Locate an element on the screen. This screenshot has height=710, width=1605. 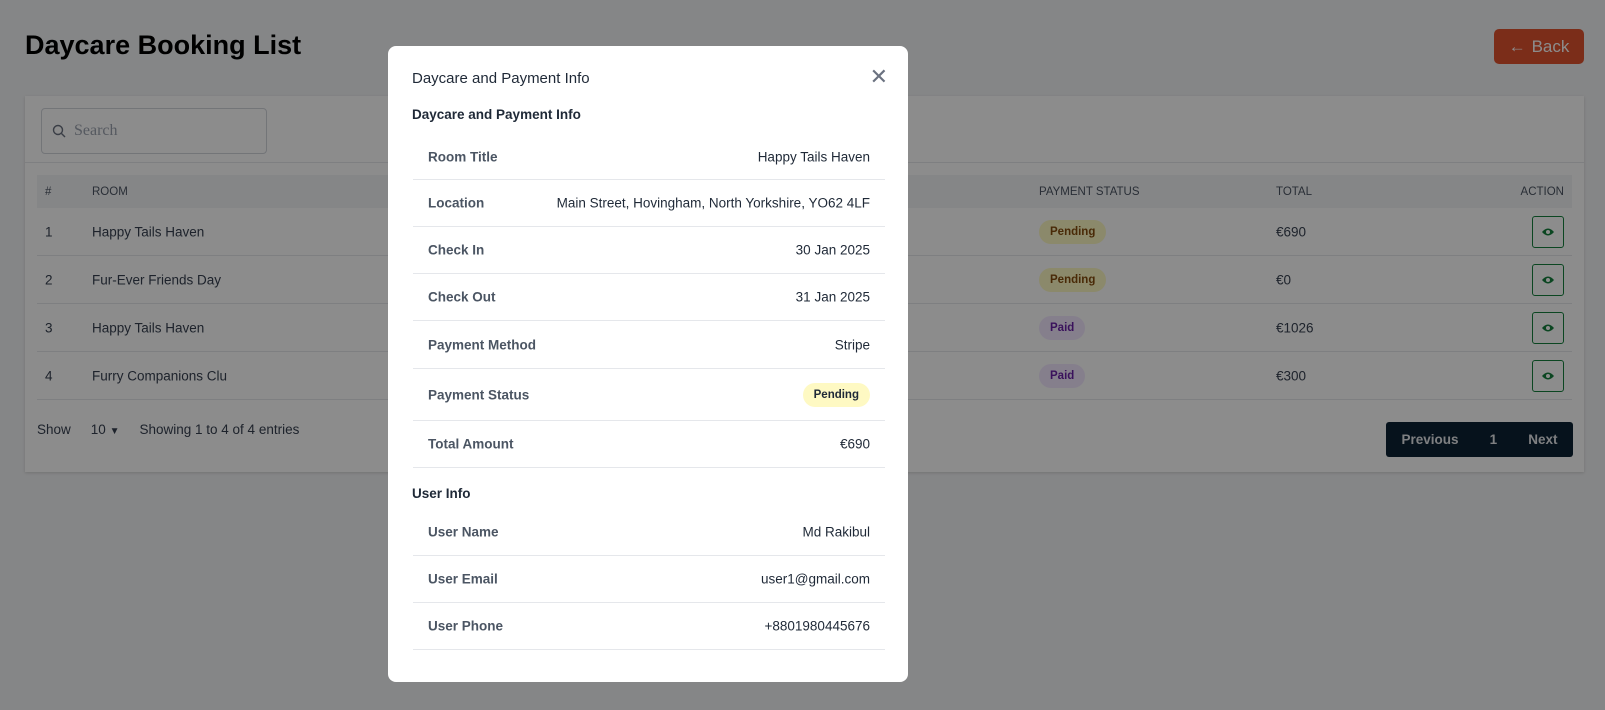
page-size-value: 10 is located at coordinates (98, 429).